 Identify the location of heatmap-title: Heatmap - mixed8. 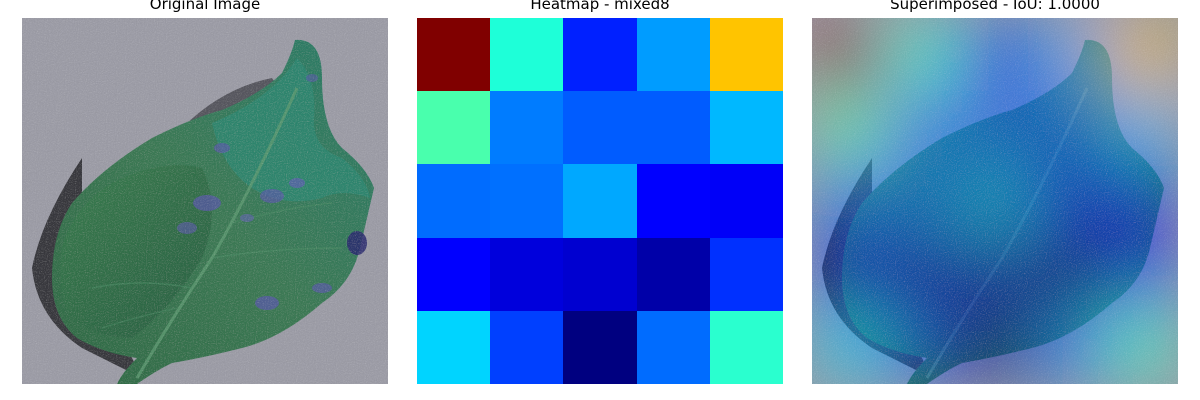
(600, 6).